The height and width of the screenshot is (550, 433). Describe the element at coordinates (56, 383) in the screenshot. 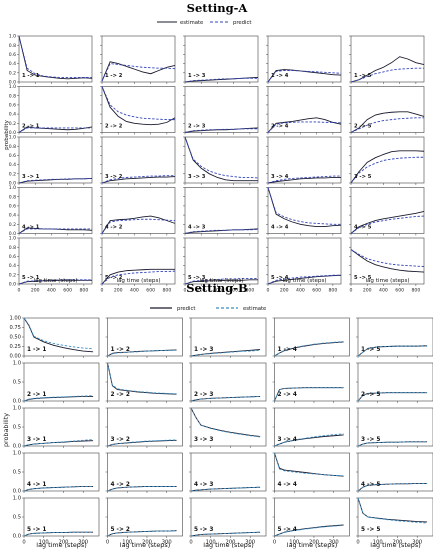

I see `panel-b-2-1: 0.0 0.5 1.0 2 -> 1` at that location.